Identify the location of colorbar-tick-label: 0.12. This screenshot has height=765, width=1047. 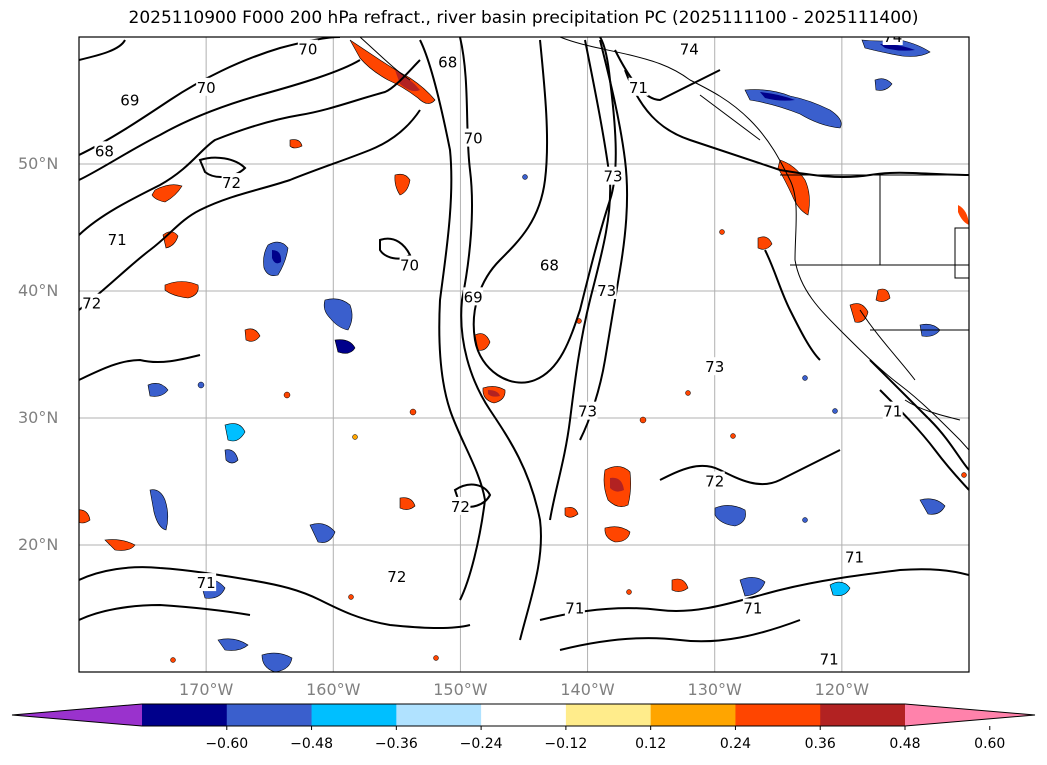
(651, 744).